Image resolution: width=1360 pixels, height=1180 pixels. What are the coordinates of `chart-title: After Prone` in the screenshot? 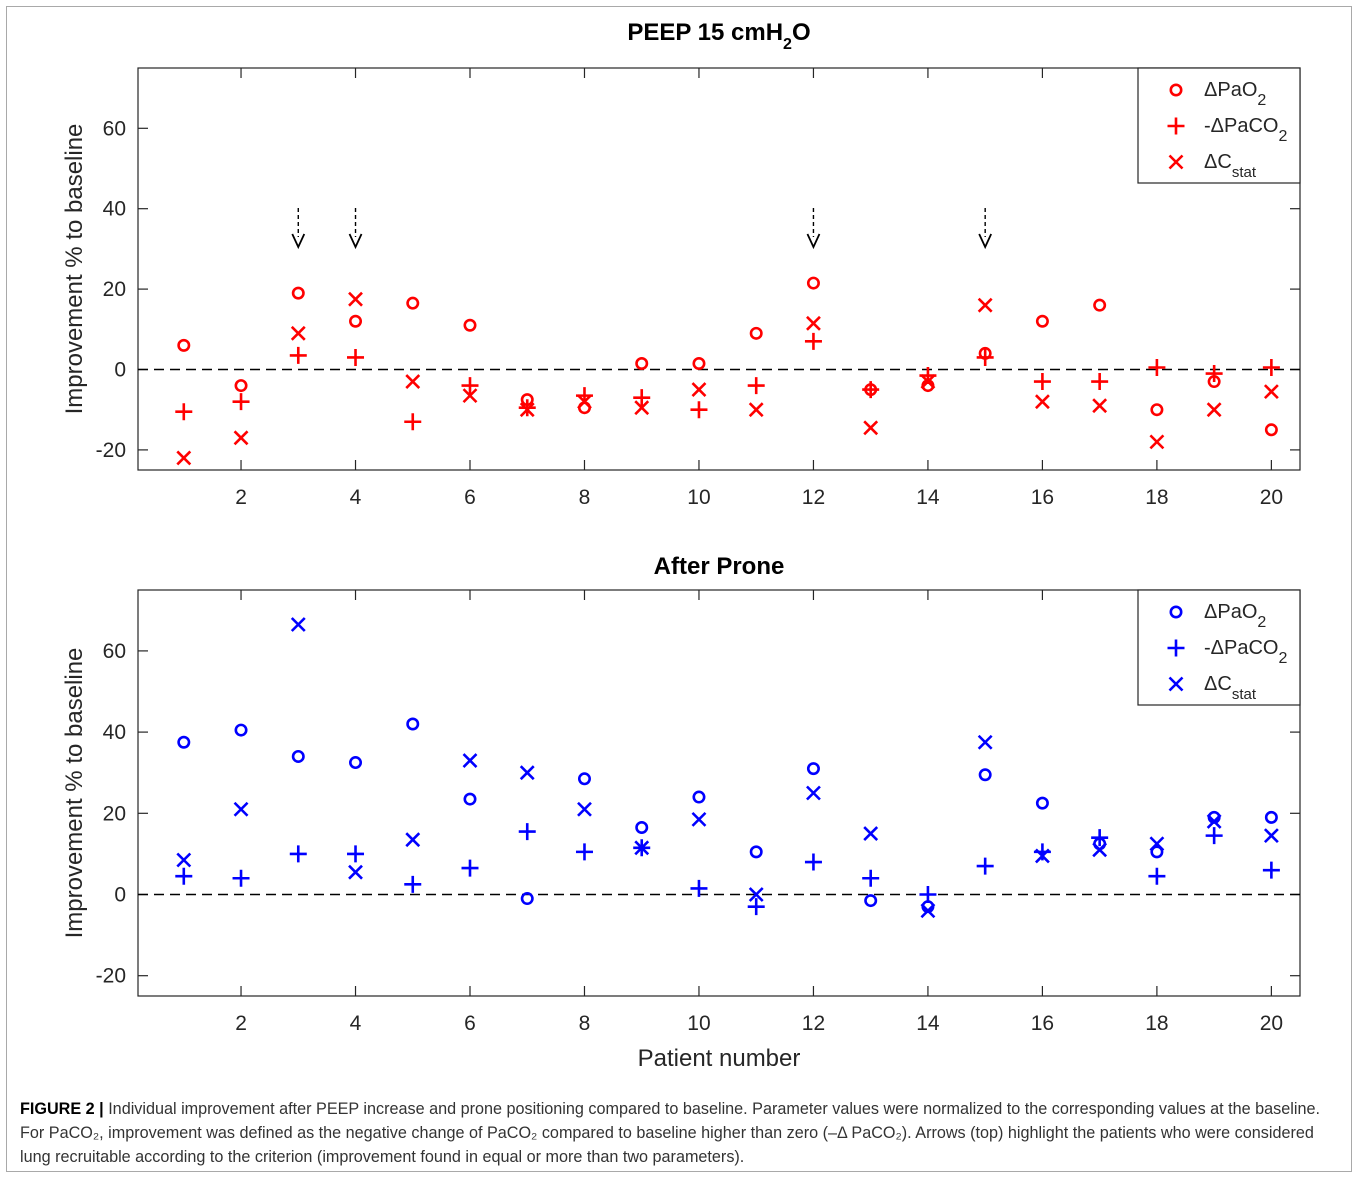 It's located at (719, 566).